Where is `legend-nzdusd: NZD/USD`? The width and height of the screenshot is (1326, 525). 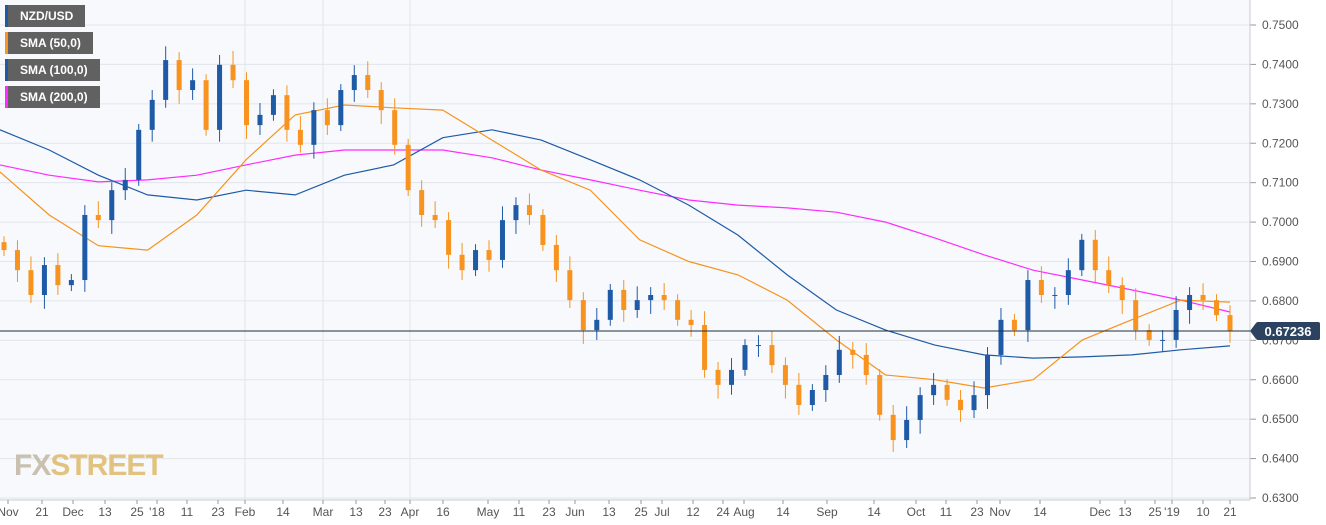
legend-nzdusd: NZD/USD is located at coordinates (45, 16).